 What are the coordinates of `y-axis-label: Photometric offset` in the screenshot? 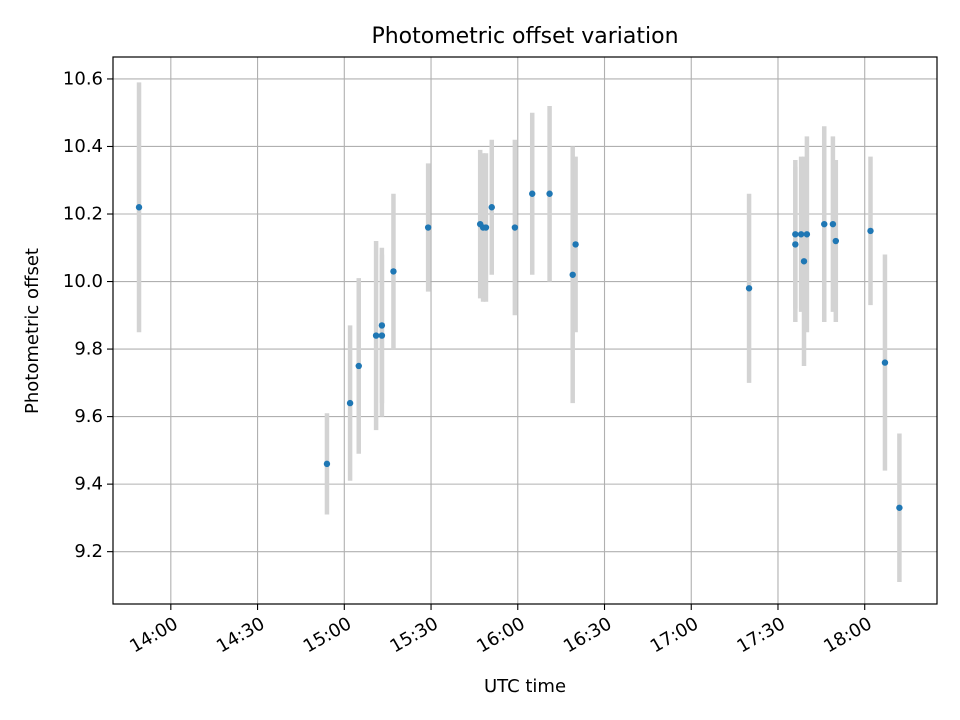 It's located at (32, 331).